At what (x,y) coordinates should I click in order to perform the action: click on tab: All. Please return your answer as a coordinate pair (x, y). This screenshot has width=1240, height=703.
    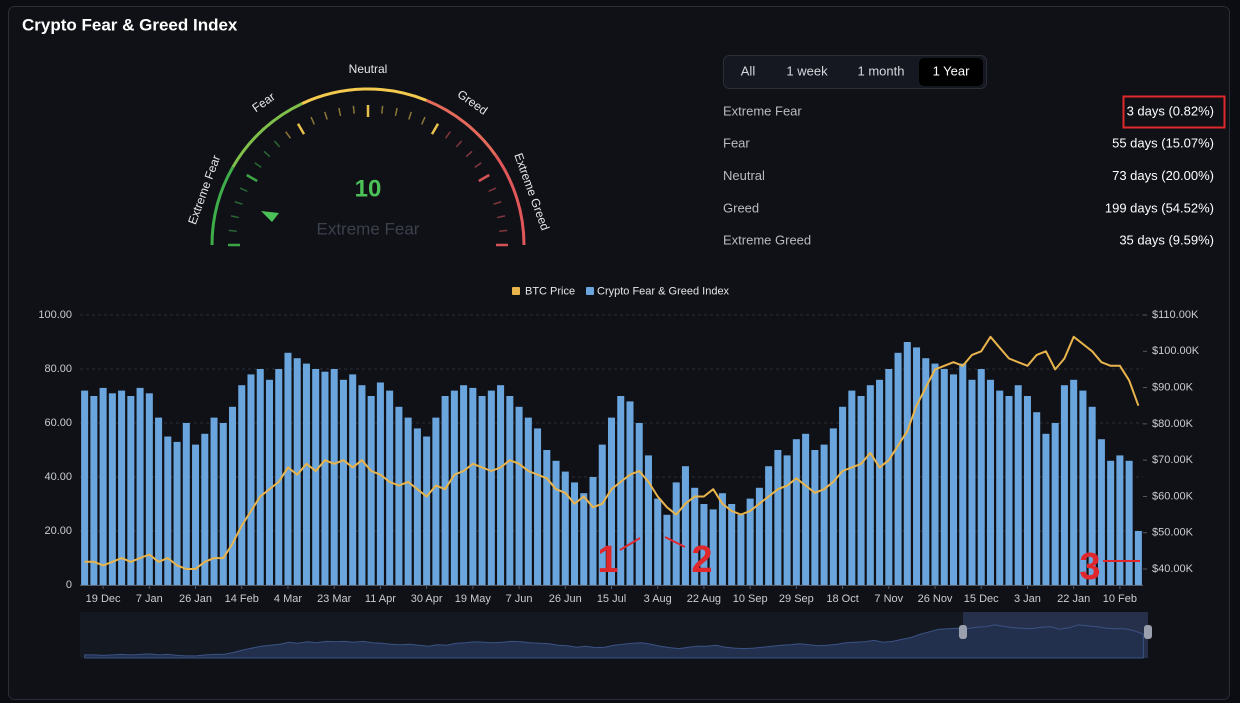
    Looking at the image, I should click on (748, 70).